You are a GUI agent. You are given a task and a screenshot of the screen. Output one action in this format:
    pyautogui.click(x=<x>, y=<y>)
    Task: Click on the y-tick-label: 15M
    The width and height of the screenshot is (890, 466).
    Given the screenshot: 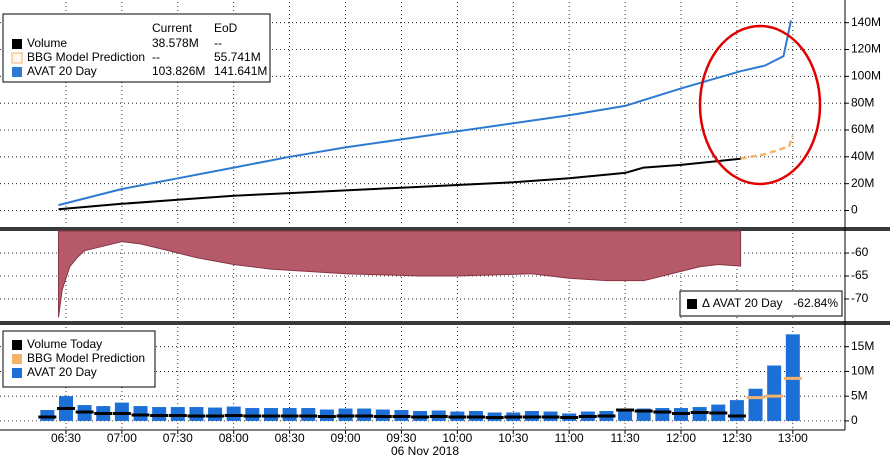 What is the action you would take?
    pyautogui.click(x=862, y=346)
    